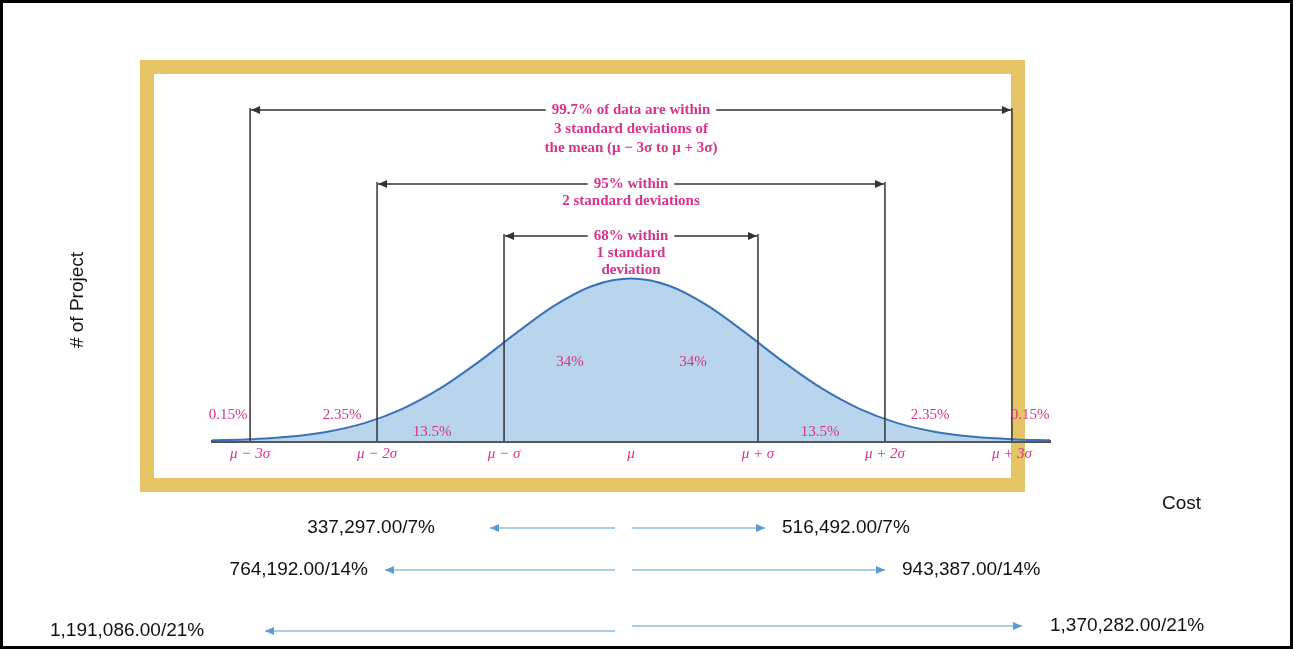 The height and width of the screenshot is (649, 1293). Describe the element at coordinates (127, 630) in the screenshot. I see `text: 1,191,086.00/21%` at that location.